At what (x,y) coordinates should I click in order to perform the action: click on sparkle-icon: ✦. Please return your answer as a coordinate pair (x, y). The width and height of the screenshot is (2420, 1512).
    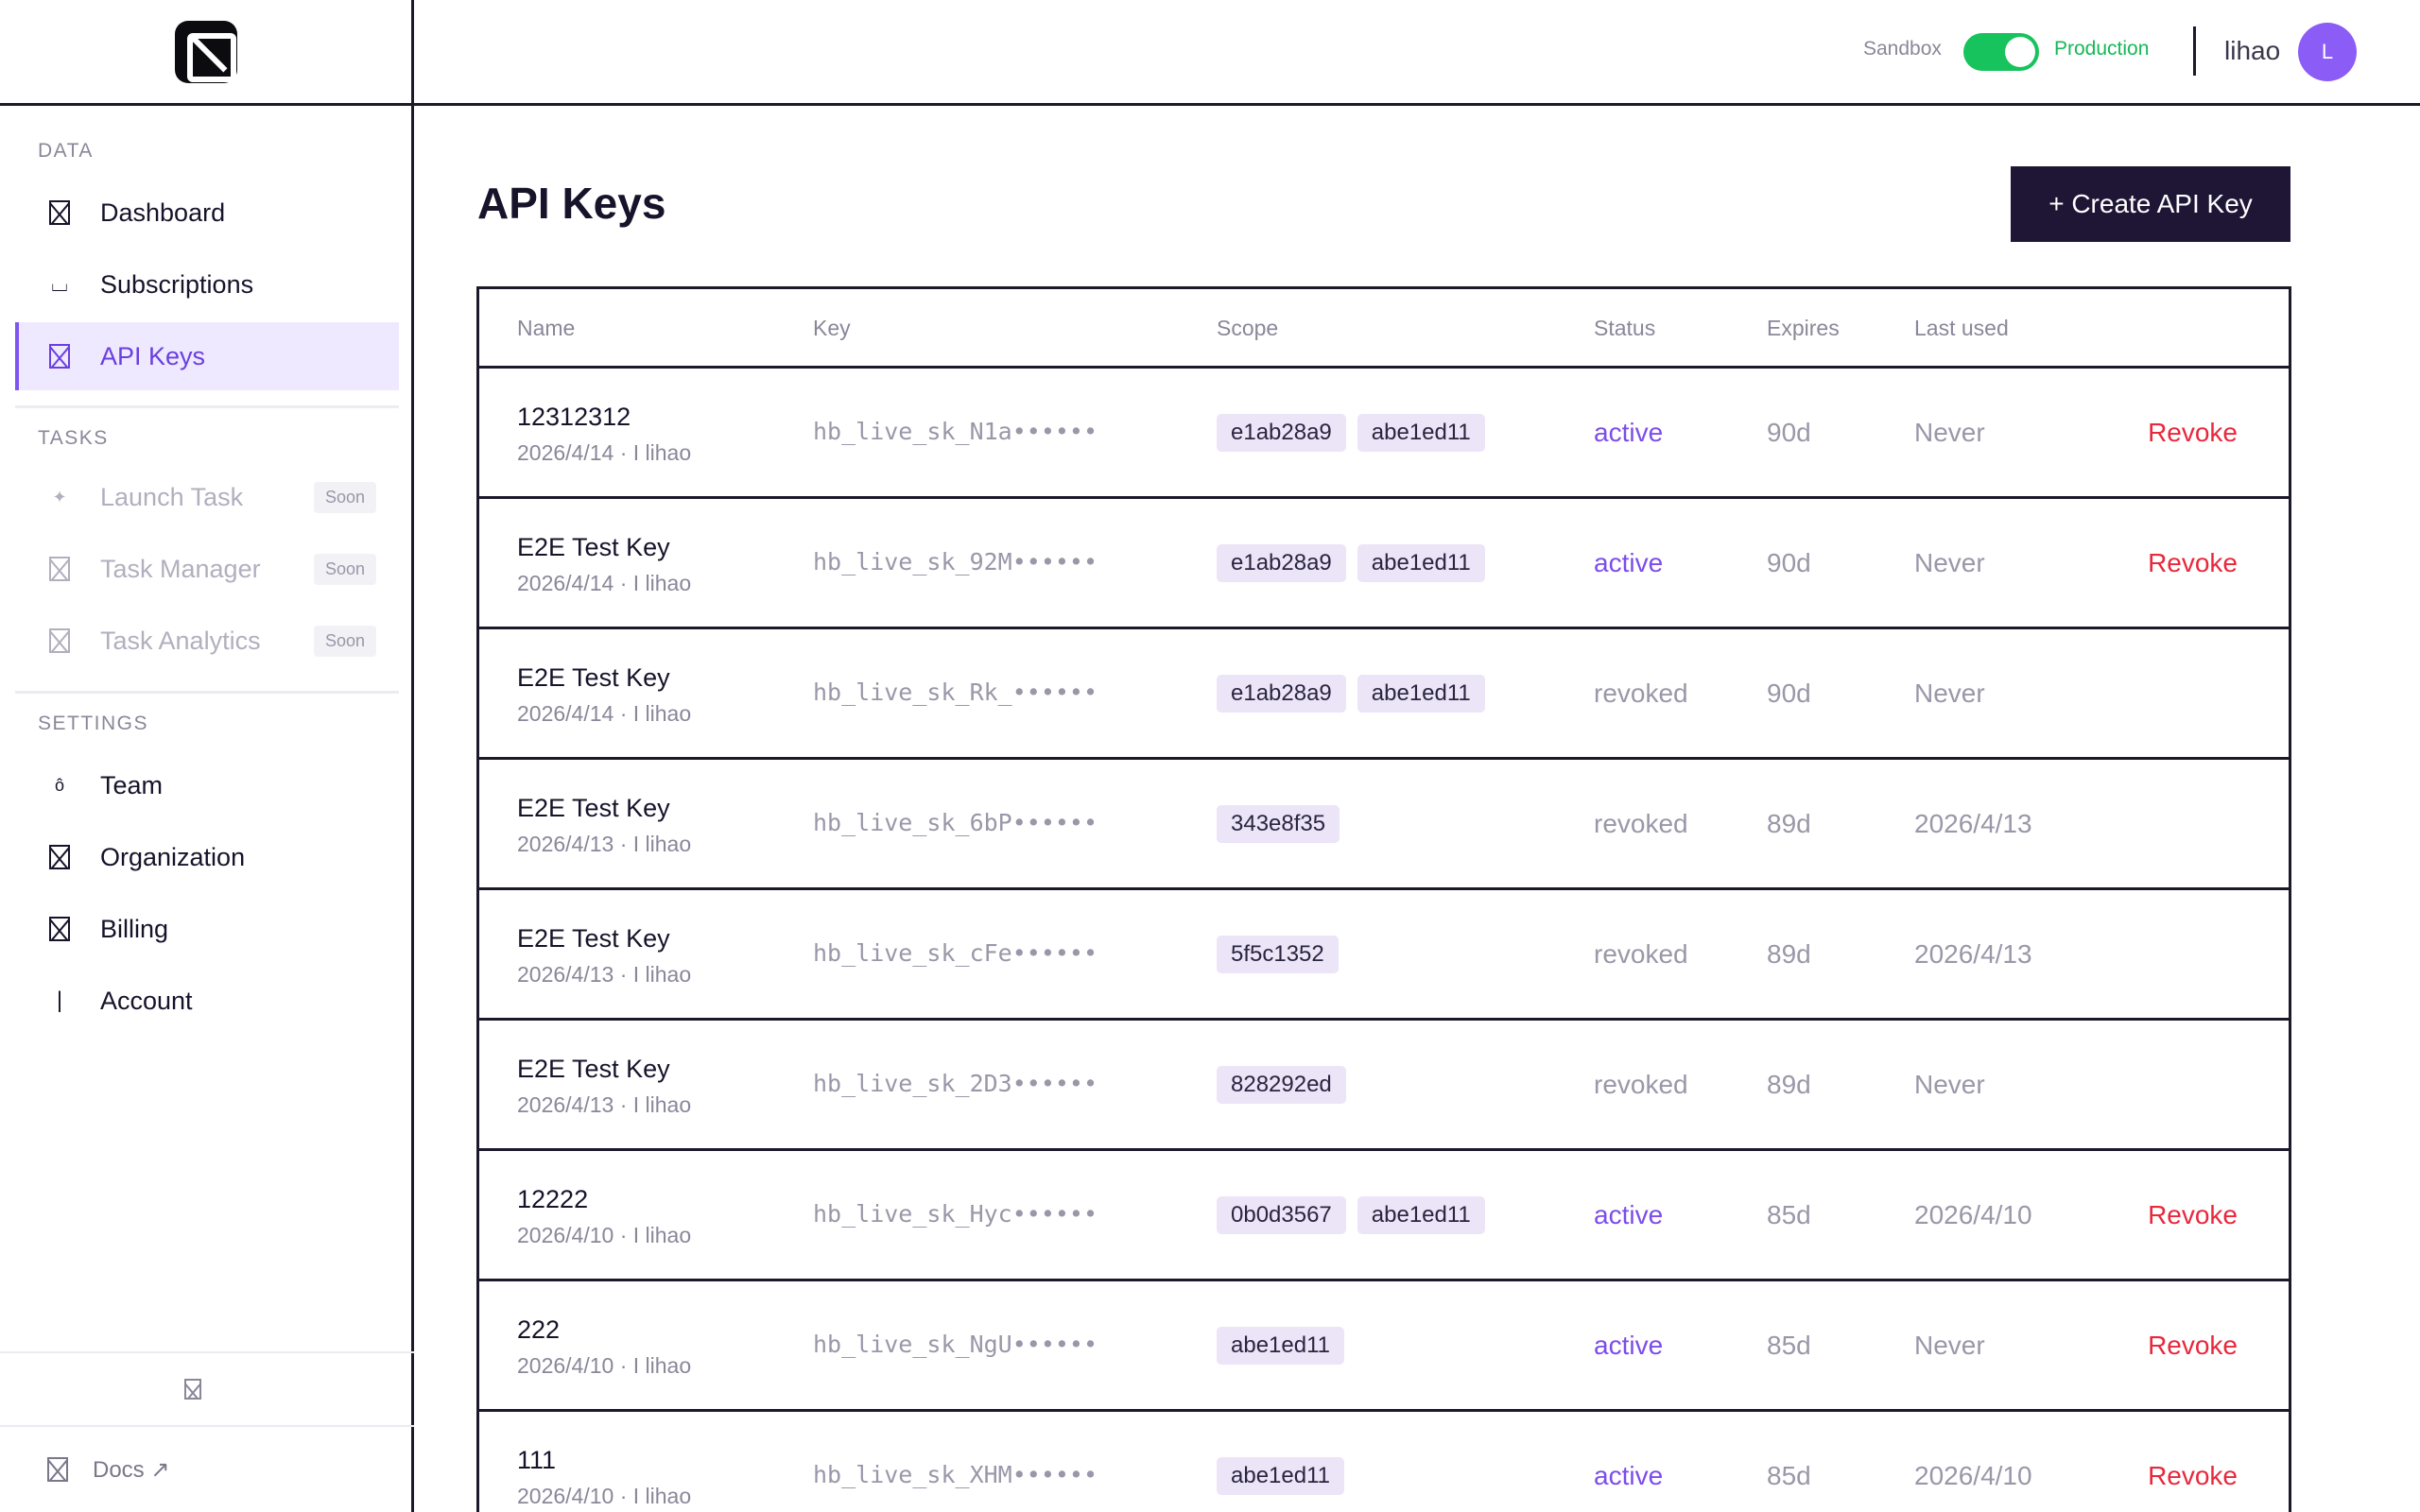
    Looking at the image, I should click on (59, 497).